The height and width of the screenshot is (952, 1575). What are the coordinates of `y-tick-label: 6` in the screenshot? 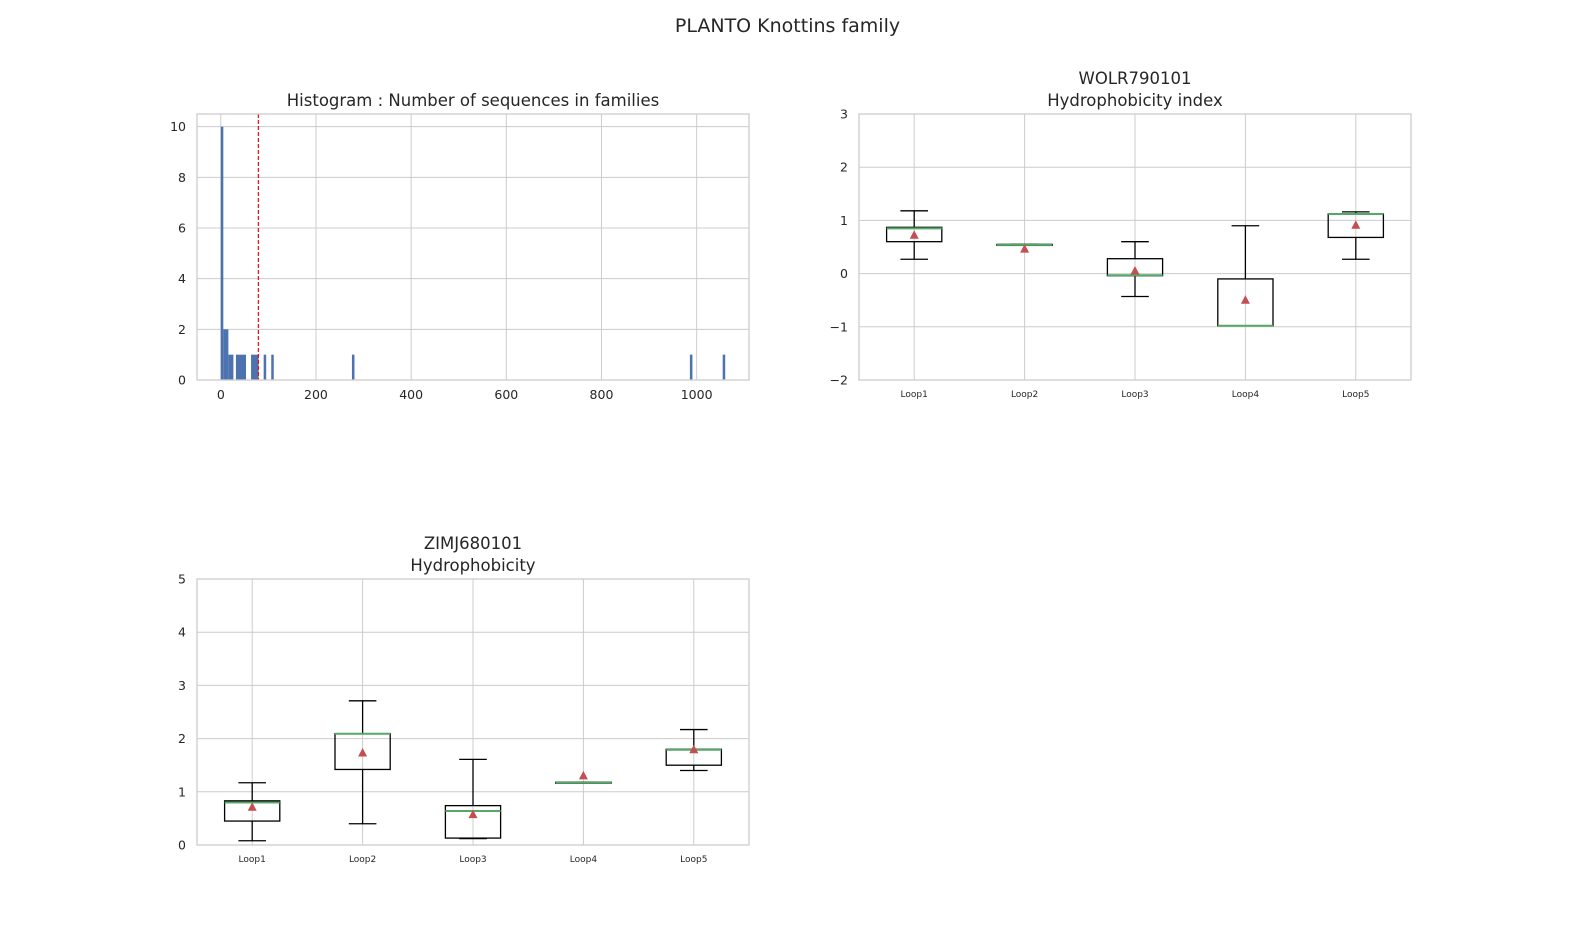 It's located at (182, 228).